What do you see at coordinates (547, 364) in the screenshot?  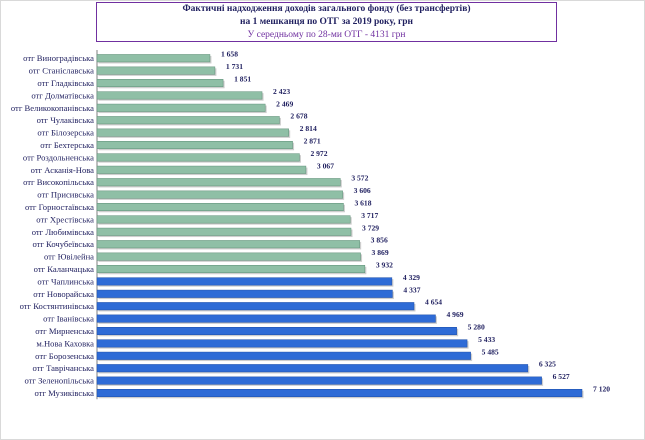 I see `value-label: 6 325` at bounding box center [547, 364].